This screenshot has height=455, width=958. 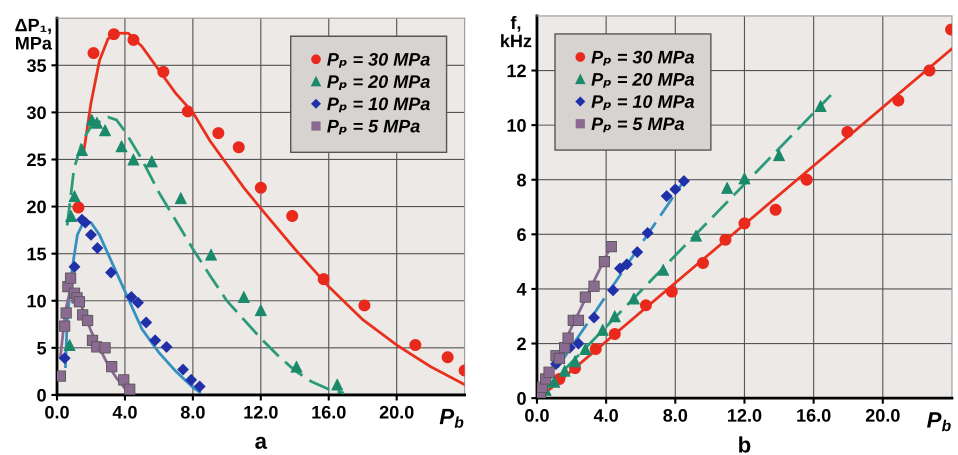 What do you see at coordinates (521, 180) in the screenshot?
I see `y-tick-label: 8` at bounding box center [521, 180].